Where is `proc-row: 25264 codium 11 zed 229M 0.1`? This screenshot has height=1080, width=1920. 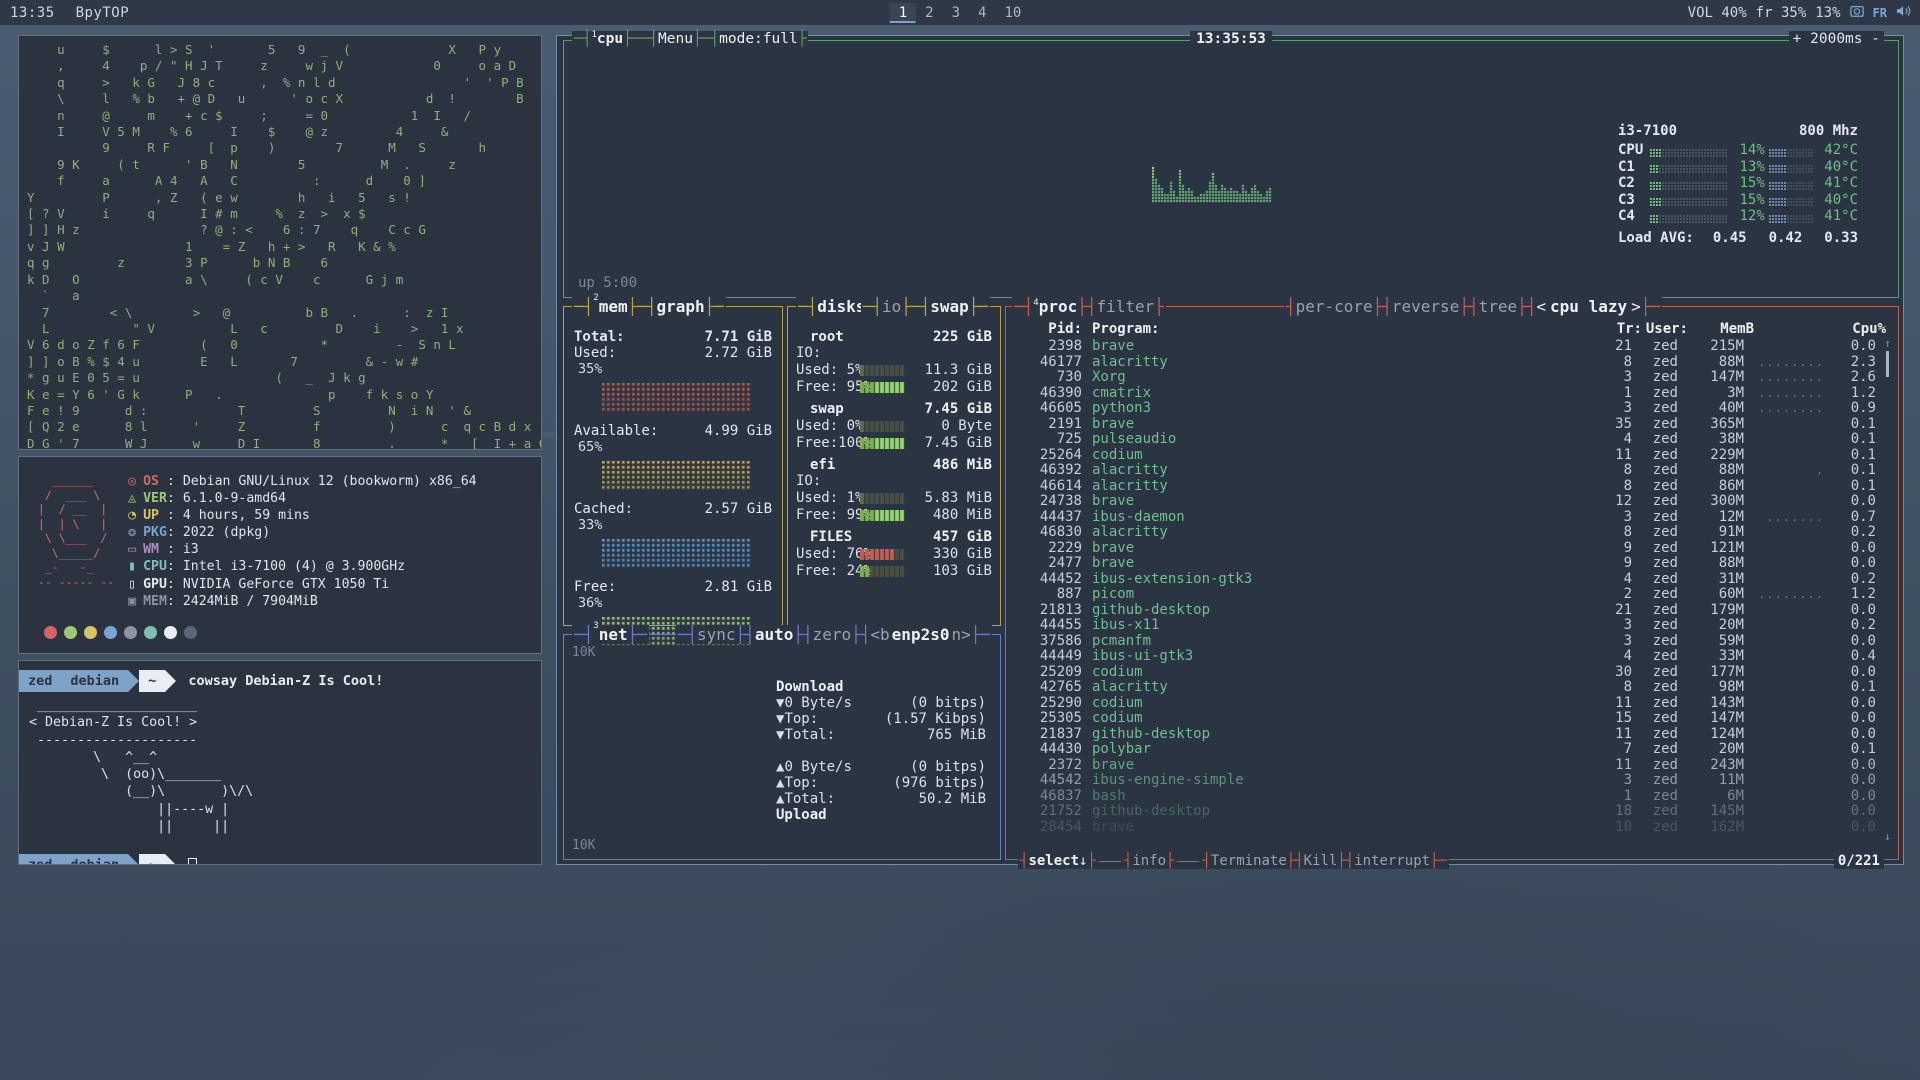
proc-row: 25264 codium 11 zed 229M 0.1 is located at coordinates (1447, 455).